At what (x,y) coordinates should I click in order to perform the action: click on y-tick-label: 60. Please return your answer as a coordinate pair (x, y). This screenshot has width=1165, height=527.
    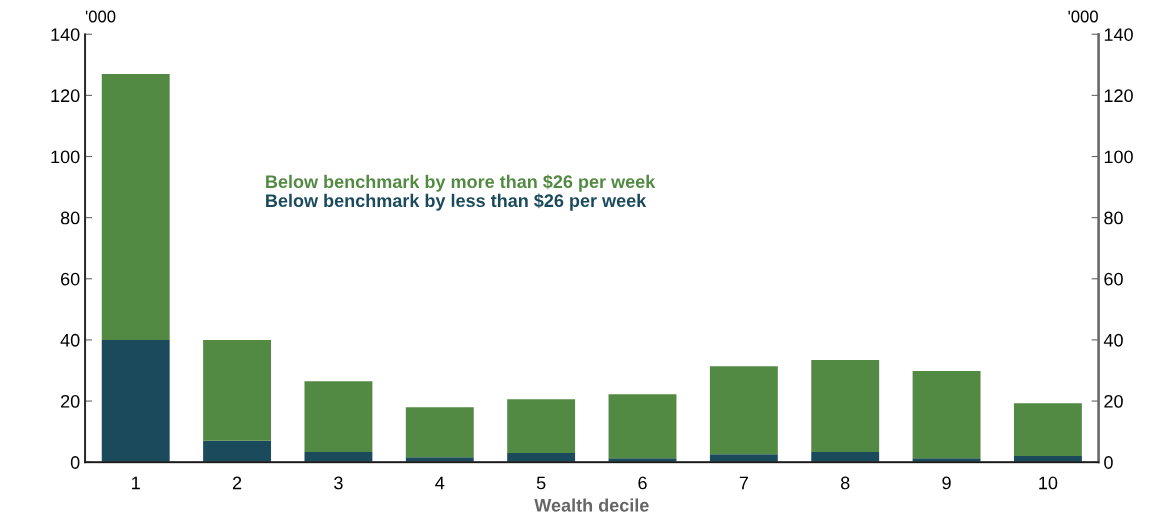
    Looking at the image, I should click on (70, 279).